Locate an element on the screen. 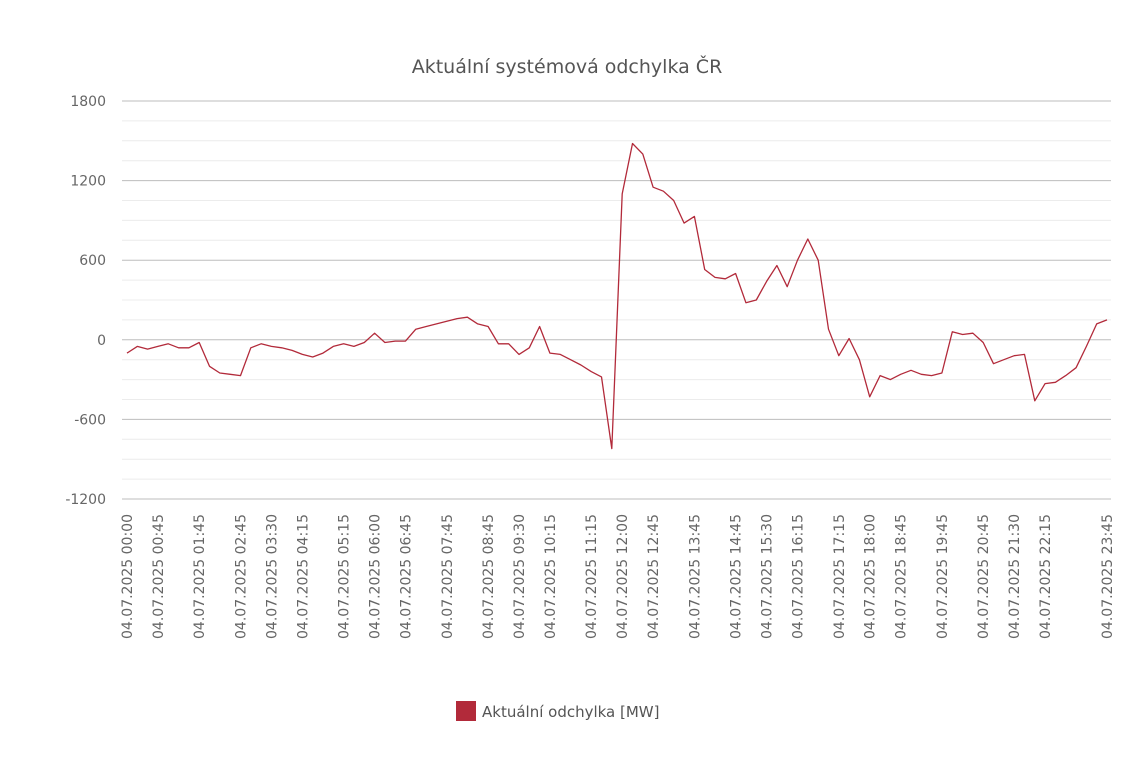 Image resolution: width=1142 pixels, height=762 pixels. x-tick-label: 04.07.2025 18:45 is located at coordinates (902, 576).